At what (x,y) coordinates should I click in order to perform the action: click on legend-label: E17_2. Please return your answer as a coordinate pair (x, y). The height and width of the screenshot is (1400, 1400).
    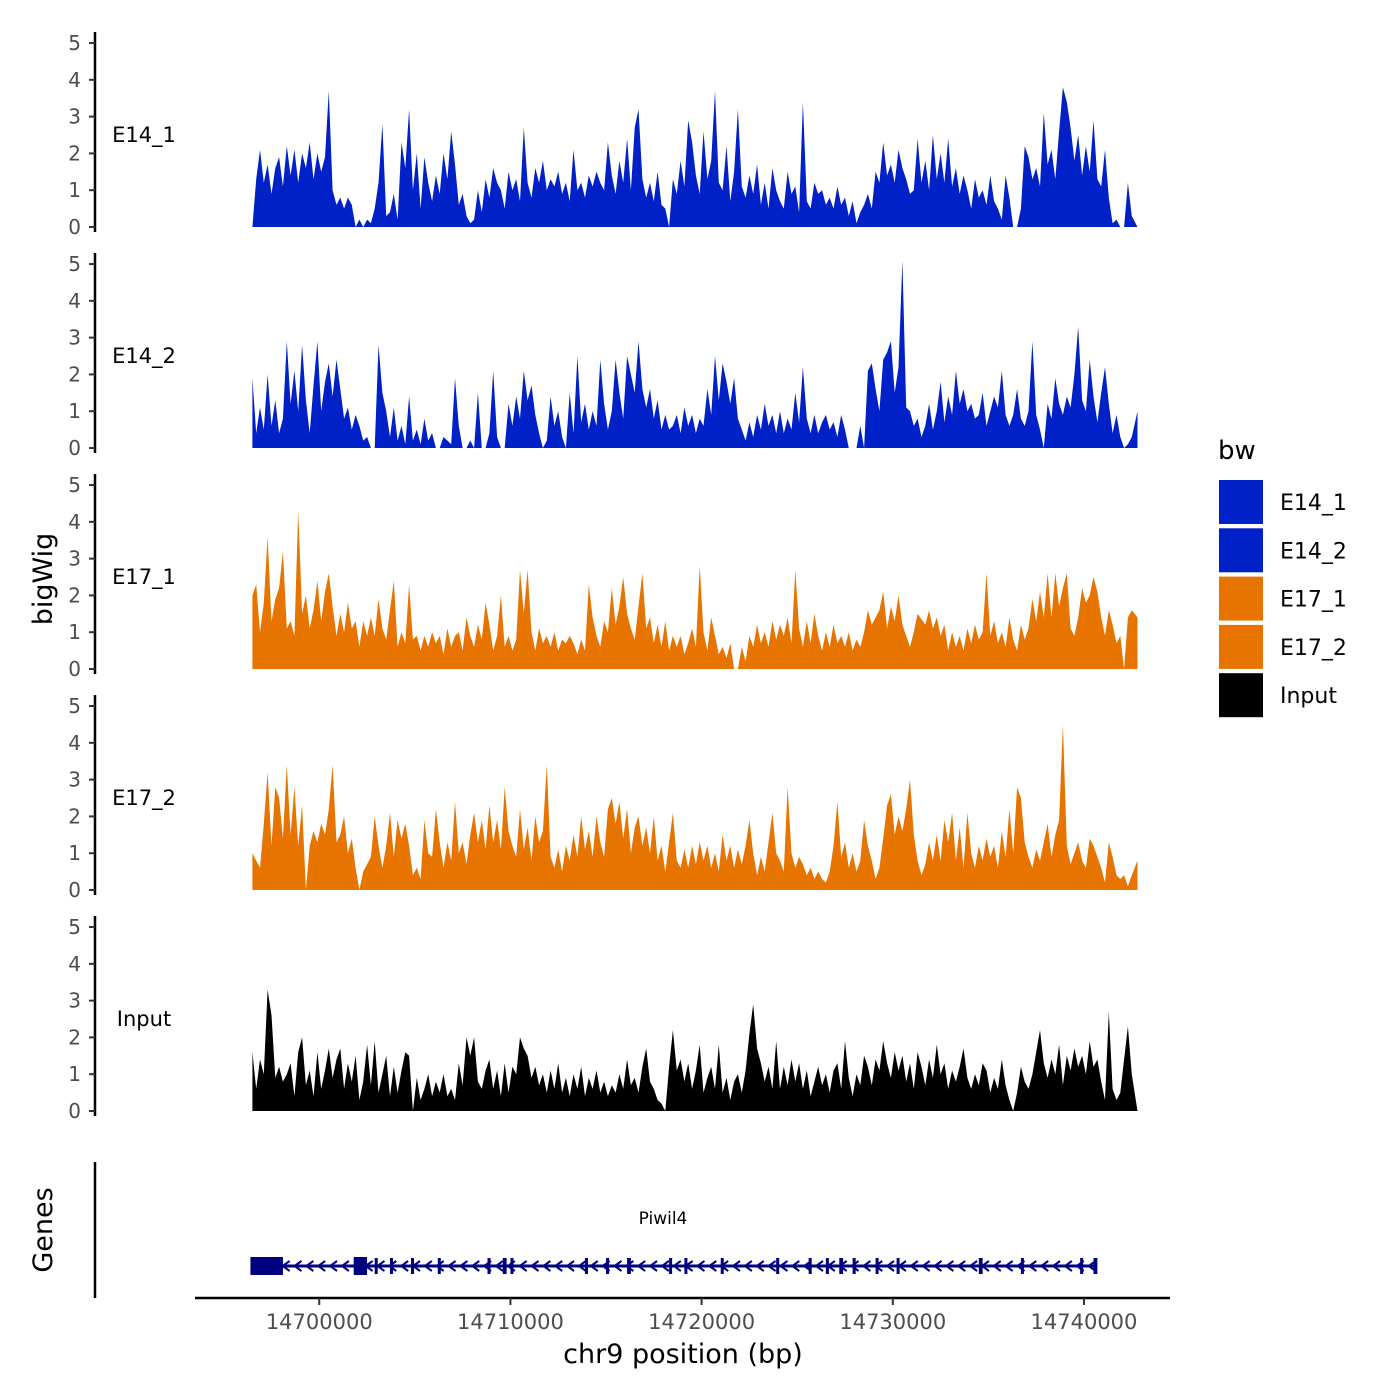
    Looking at the image, I should click on (1313, 648).